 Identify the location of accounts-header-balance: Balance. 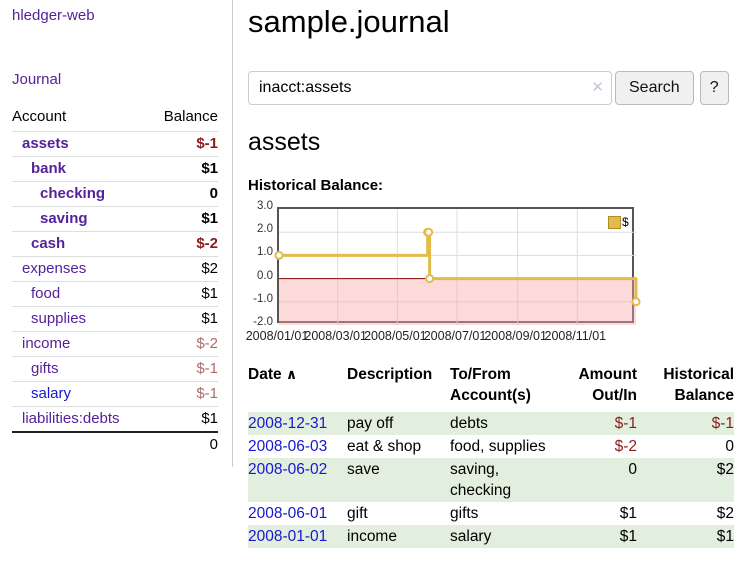
(190, 116).